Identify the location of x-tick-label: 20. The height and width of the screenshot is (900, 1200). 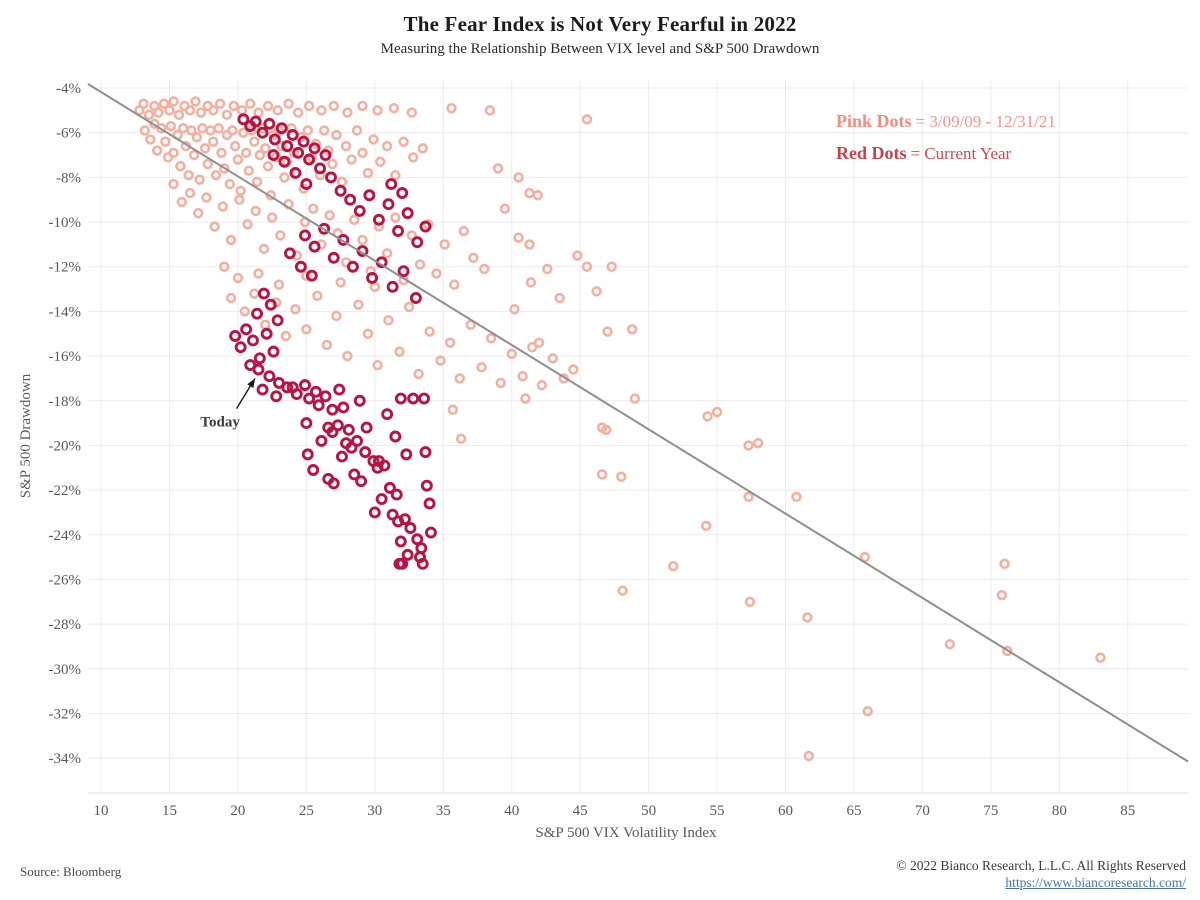
(237, 811).